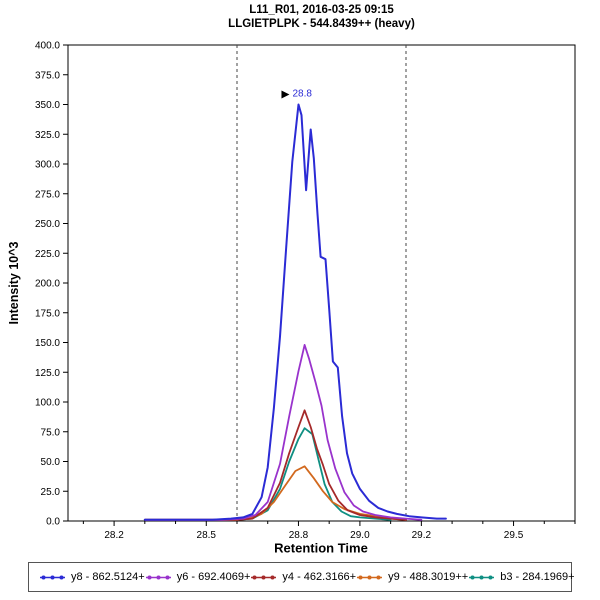  Describe the element at coordinates (360, 535) in the screenshot. I see `x-tick-label: 29.0` at that location.